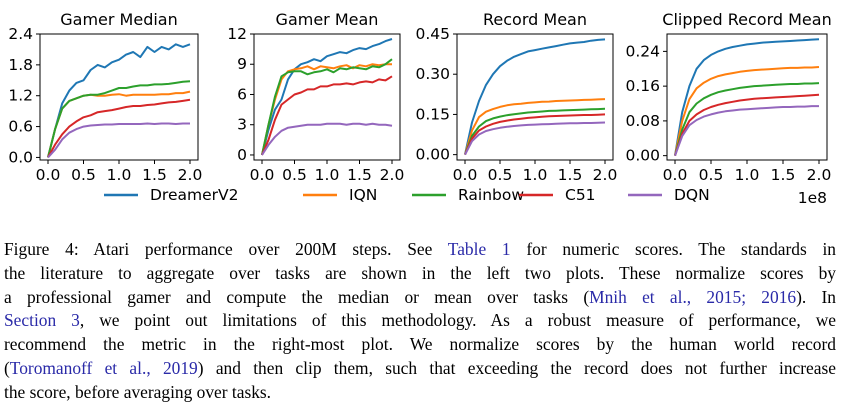  I want to click on legend-label: IQN, so click(363, 195).